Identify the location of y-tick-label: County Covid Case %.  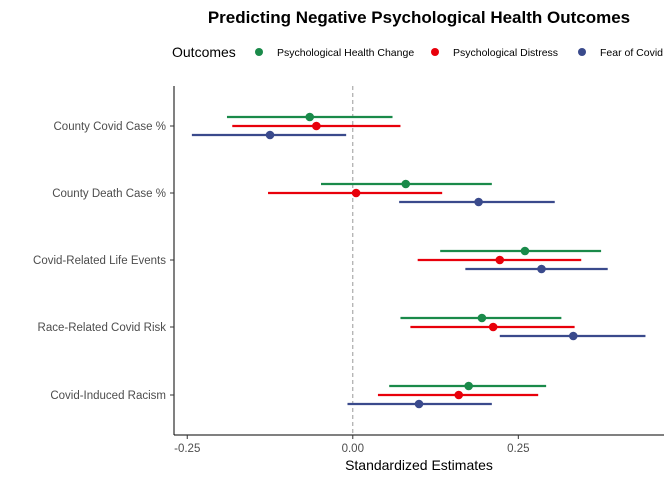
(110, 127).